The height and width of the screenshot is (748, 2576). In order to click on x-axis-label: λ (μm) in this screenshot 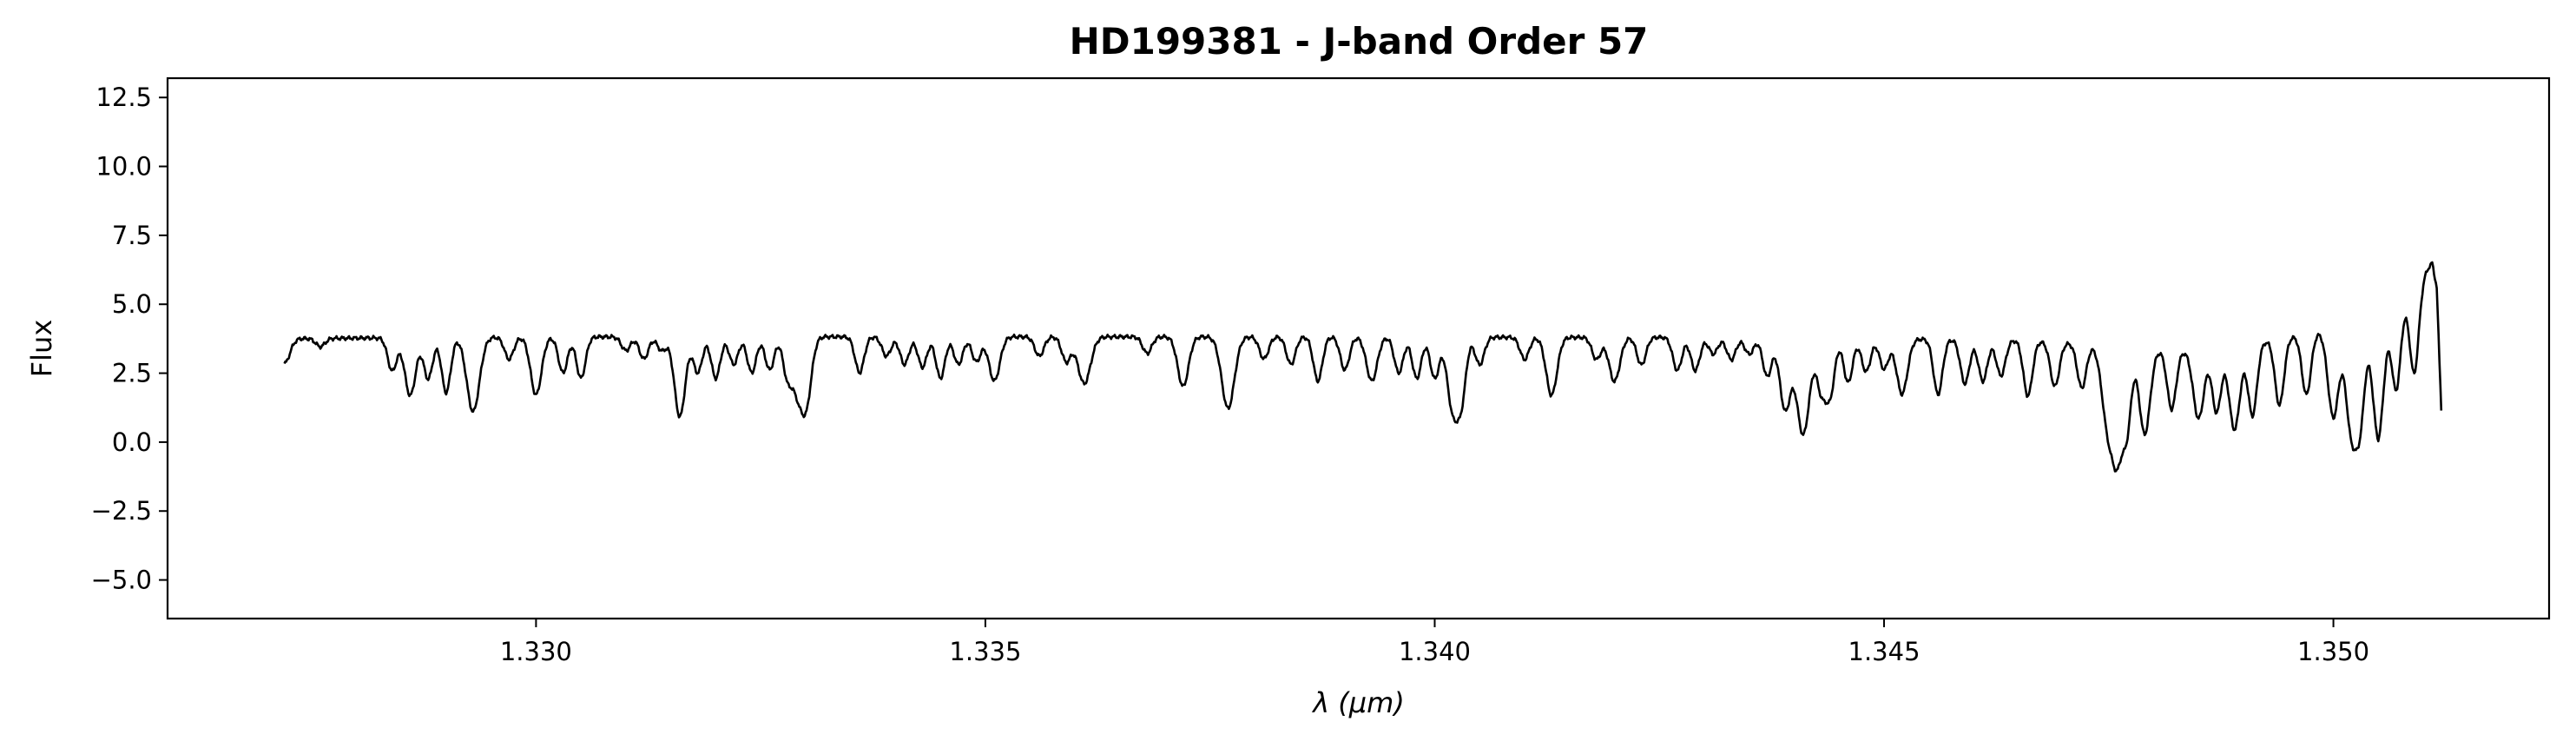, I will do `click(1358, 702)`.